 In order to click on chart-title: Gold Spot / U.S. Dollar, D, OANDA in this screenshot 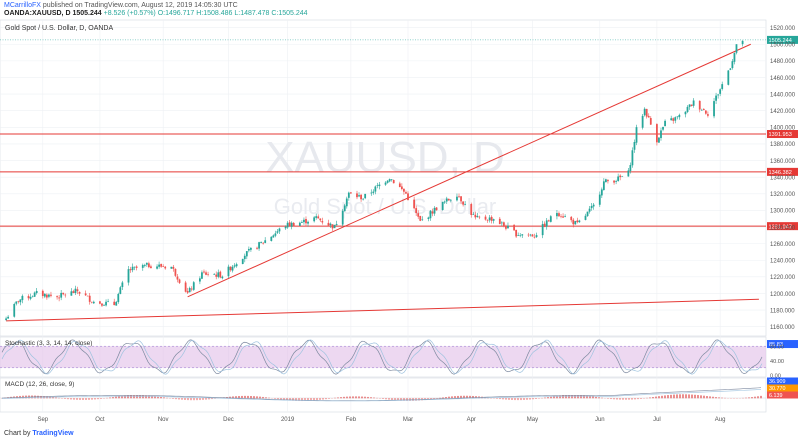, I will do `click(59, 28)`.